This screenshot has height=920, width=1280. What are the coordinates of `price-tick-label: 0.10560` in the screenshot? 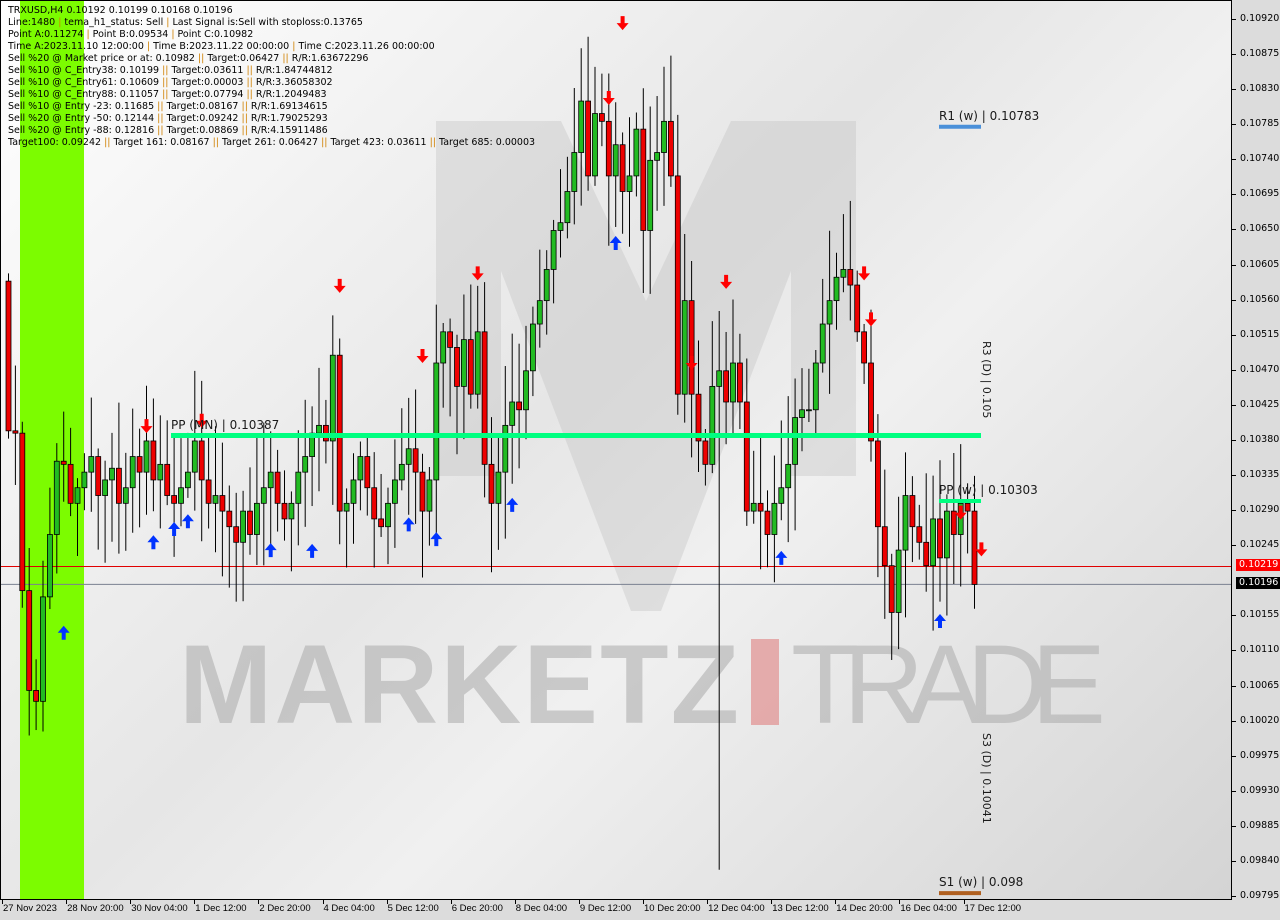 It's located at (1260, 299).